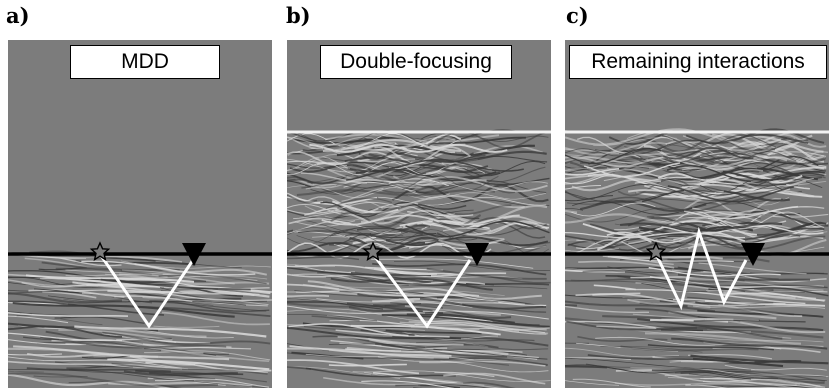 The width and height of the screenshot is (829, 388). Describe the element at coordinates (100, 251) in the screenshot. I see `star-icon` at that location.